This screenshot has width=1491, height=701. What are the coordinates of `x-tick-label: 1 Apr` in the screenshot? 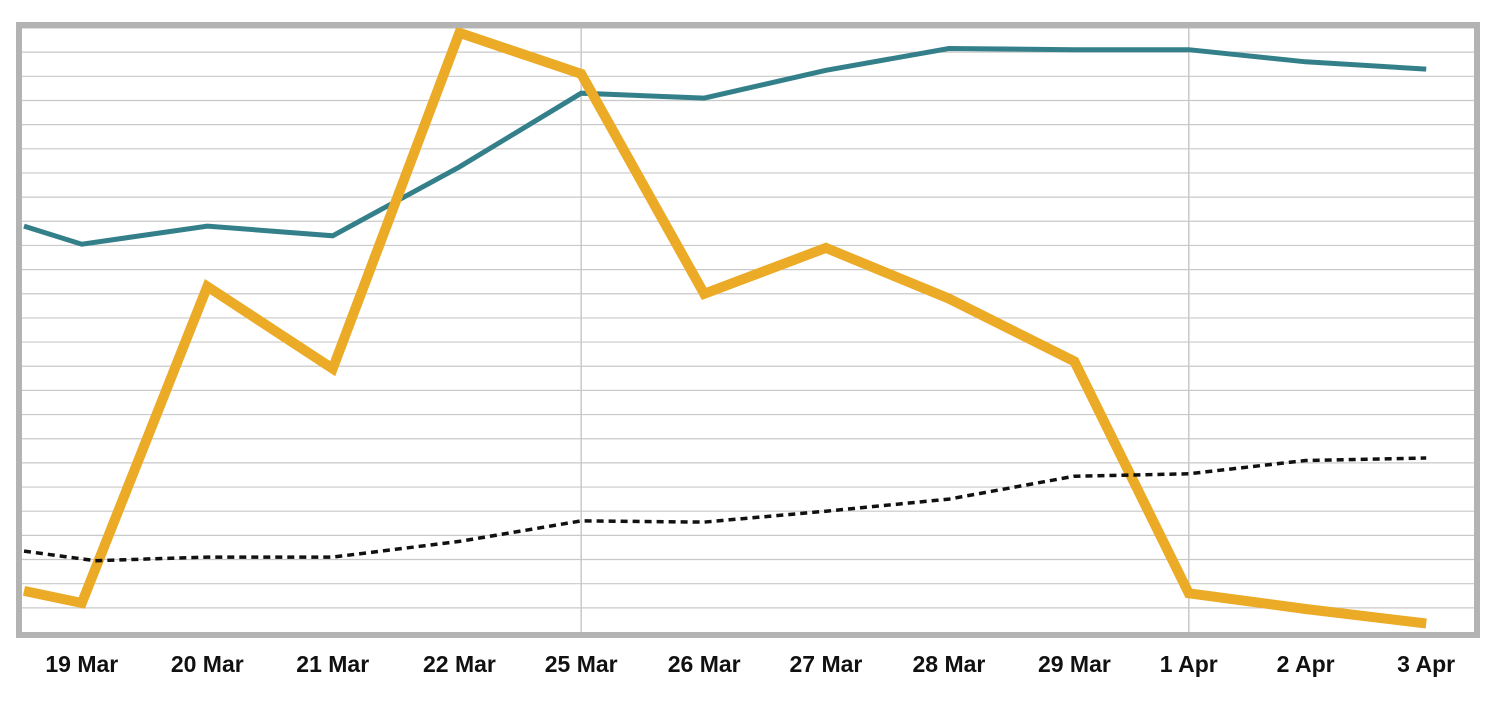 It's located at (1189, 664).